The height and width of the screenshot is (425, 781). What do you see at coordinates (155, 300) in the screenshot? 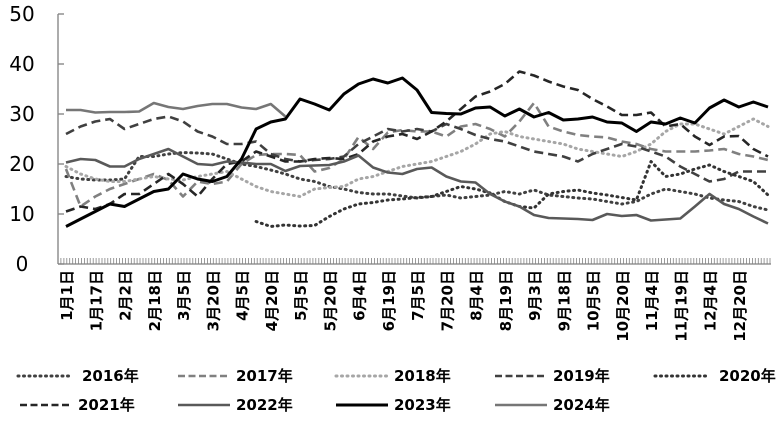
I see `x-tick-label: 2月18日` at bounding box center [155, 300].